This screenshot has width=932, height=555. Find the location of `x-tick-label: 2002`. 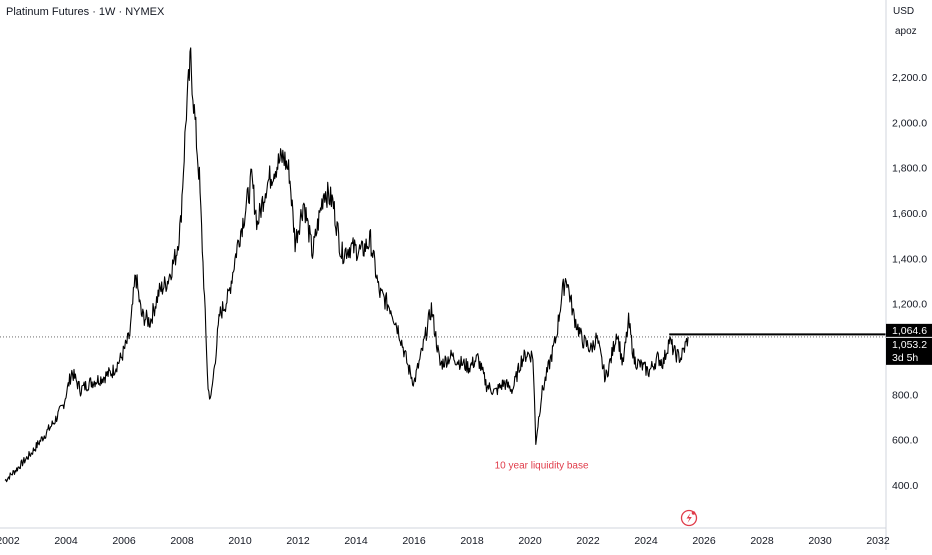

x-tick-label: 2002 is located at coordinates (10, 541).